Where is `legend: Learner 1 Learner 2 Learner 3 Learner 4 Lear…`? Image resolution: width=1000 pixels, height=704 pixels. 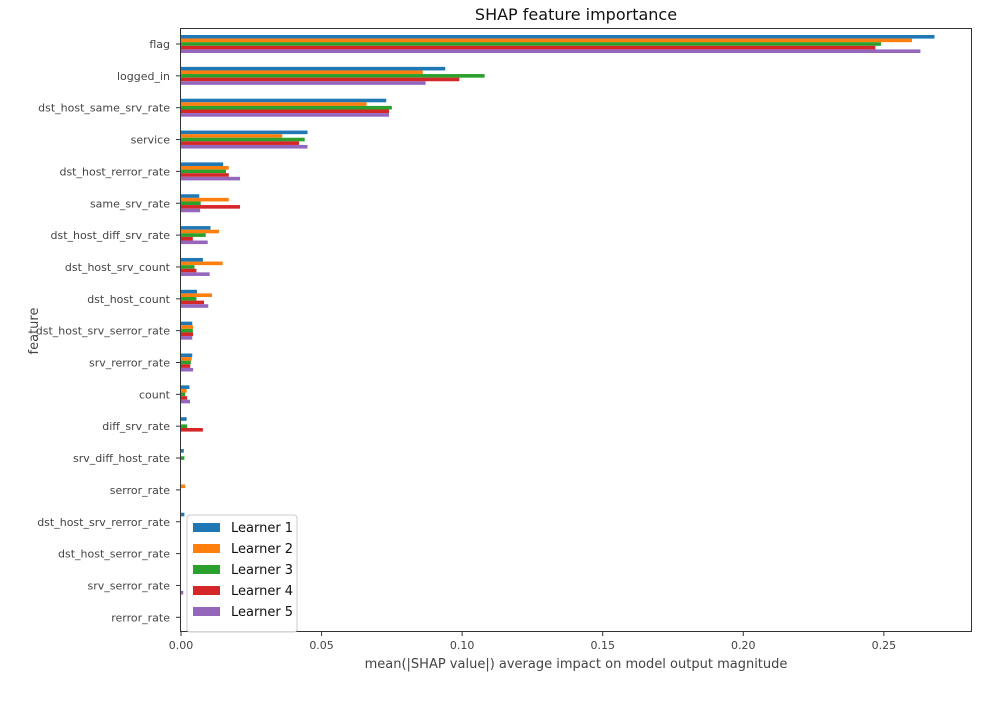
legend: Learner 1 Learner 2 Learner 3 Learner 4 Lear… is located at coordinates (242, 573).